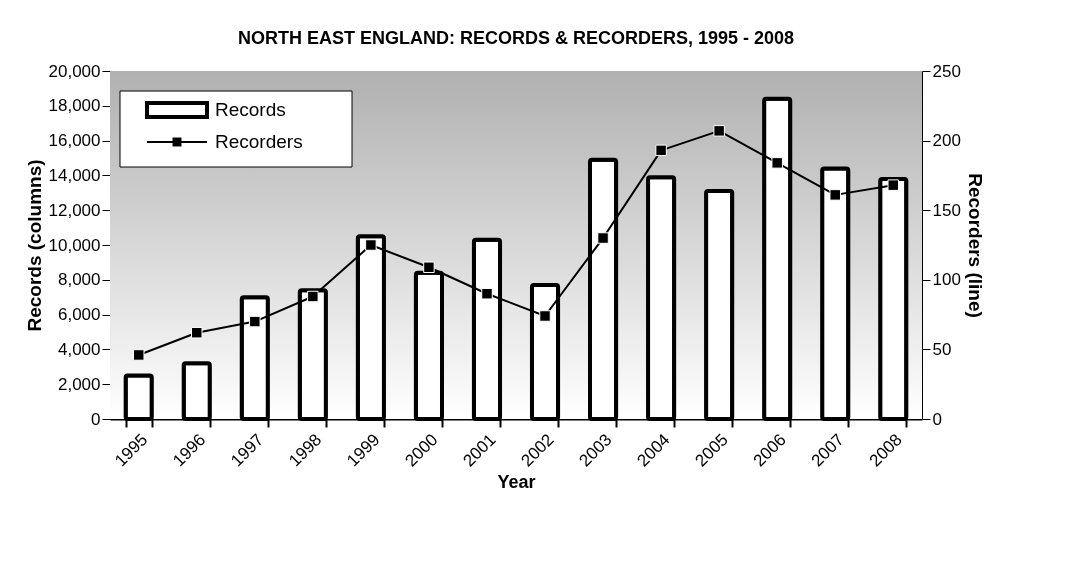  What do you see at coordinates (946, 71) in the screenshot?
I see `y2-tick-label: 250` at bounding box center [946, 71].